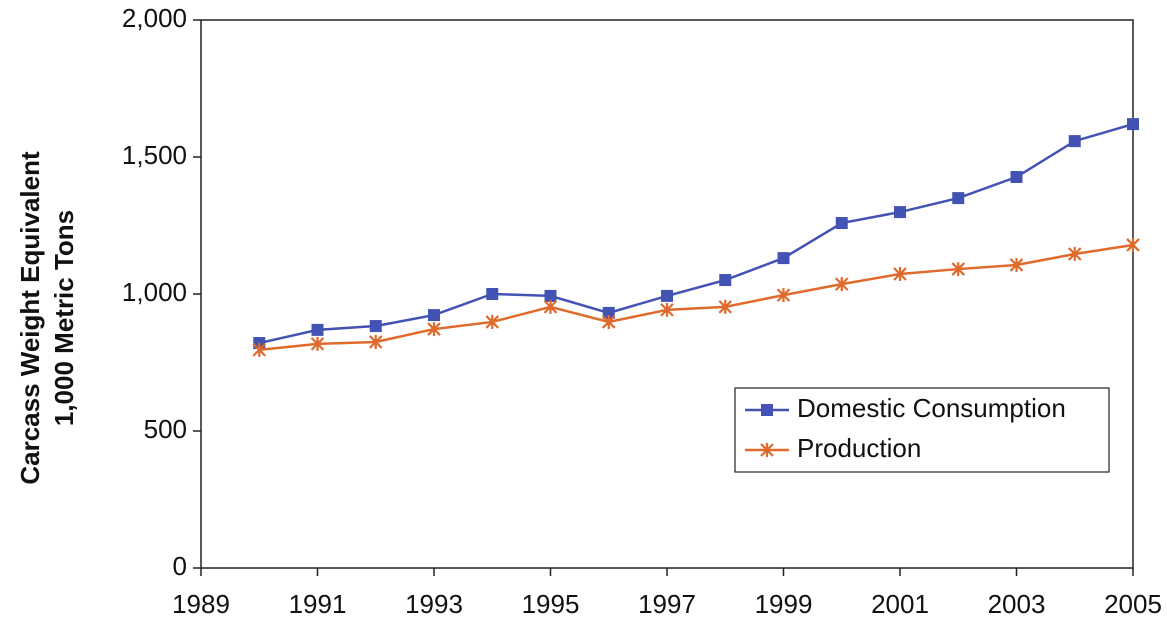  Describe the element at coordinates (931, 408) in the screenshot. I see `legend-label: Domestic Consumption` at that location.